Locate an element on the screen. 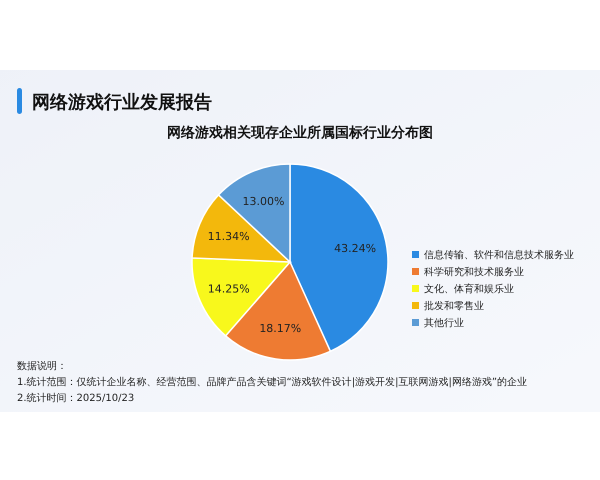 This screenshot has width=600, height=480. legend-label: 信息传输、软件和信息技术服务业 is located at coordinates (499, 255).